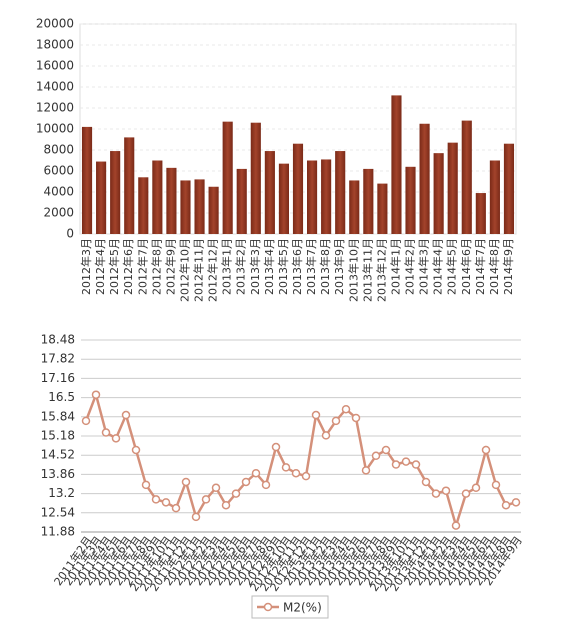  Describe the element at coordinates (142, 266) in the screenshot. I see `x-tick-label: 2012年7月` at that location.